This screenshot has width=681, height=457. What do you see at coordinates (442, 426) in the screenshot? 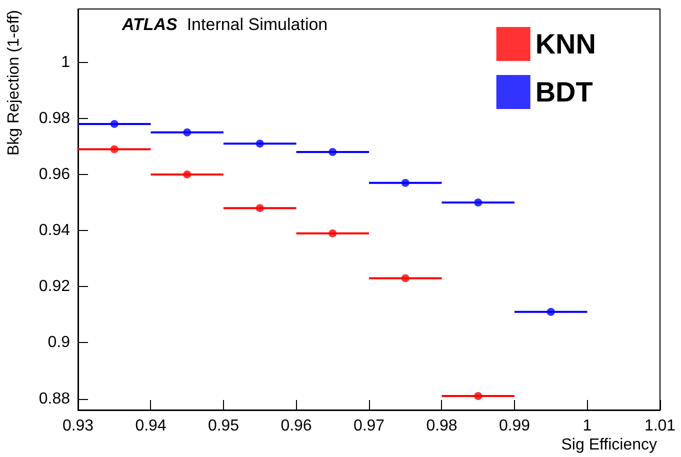
I see `x-tick-label: 0.98` at bounding box center [442, 426].